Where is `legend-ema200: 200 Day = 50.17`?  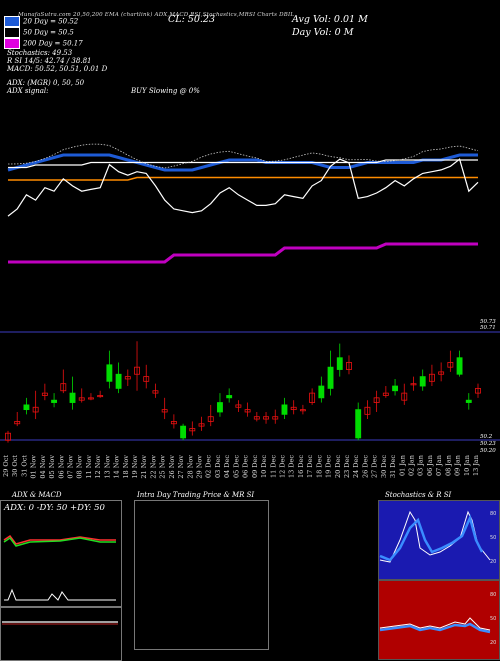 legend-ema200: 200 Day = 50.17 is located at coordinates (43, 43).